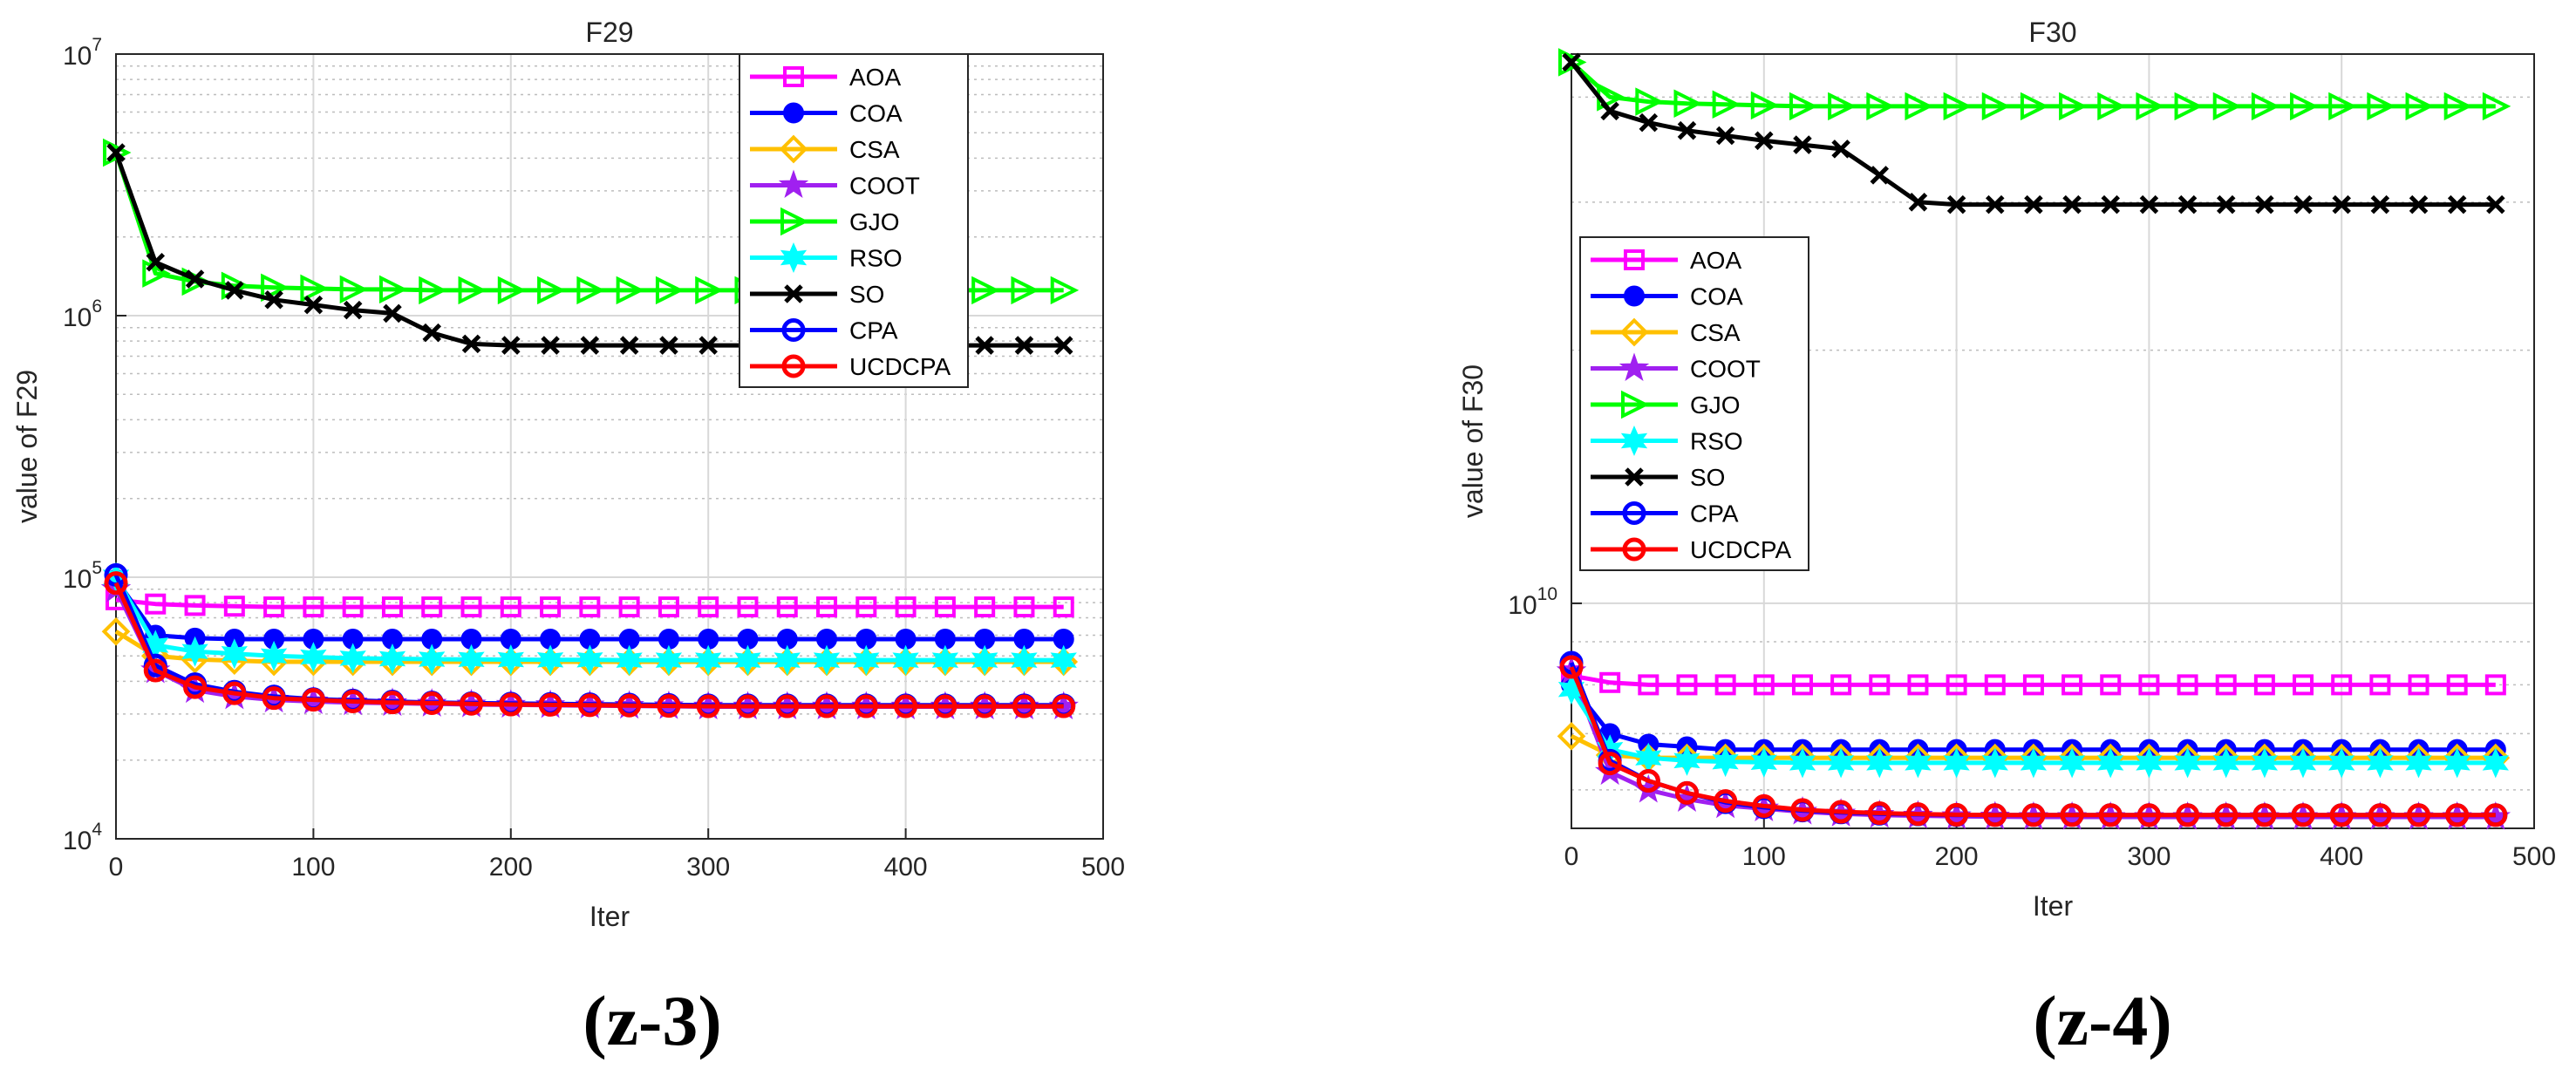  I want to click on legend-label: CPA, so click(874, 330).